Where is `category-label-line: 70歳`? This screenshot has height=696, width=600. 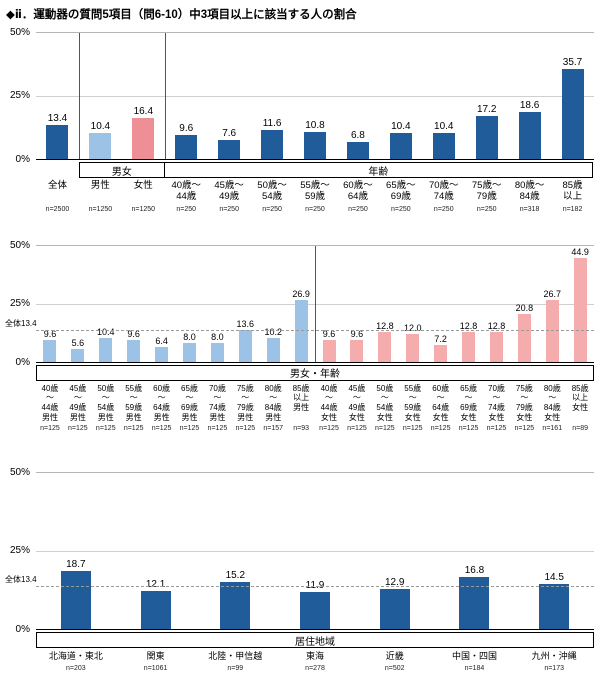
category-label-line: 70歳 is located at coordinates (217, 388).